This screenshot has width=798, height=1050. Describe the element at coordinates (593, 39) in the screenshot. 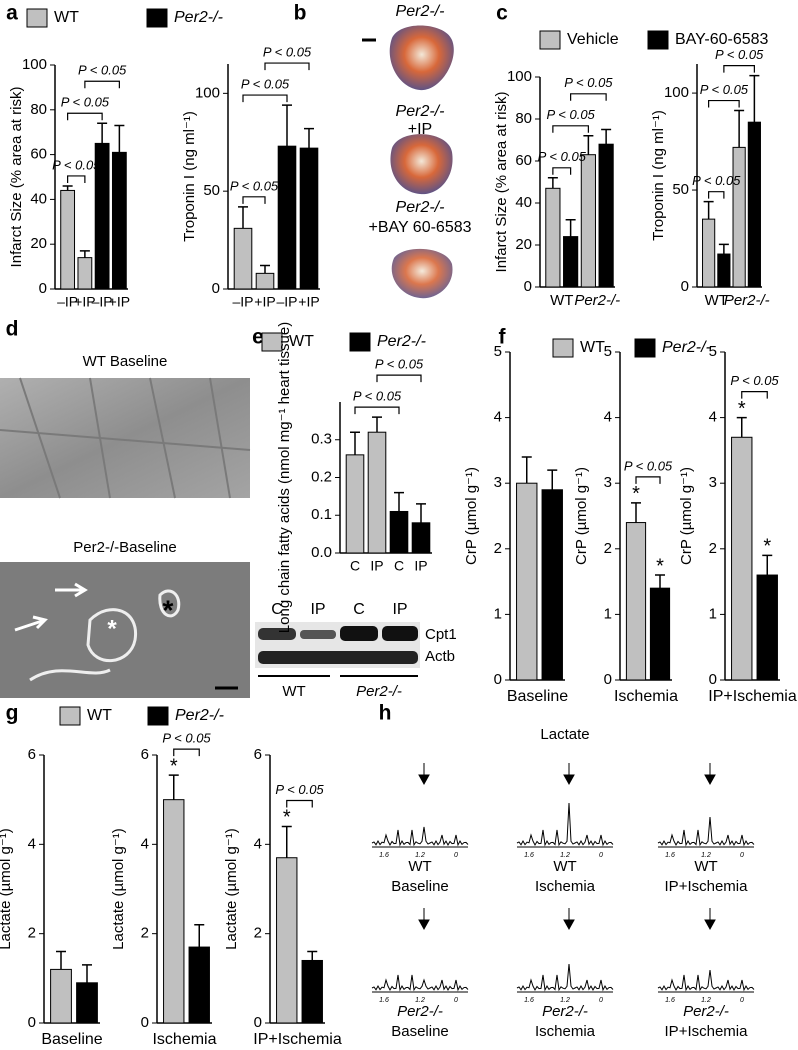

I see `legend-label: Vehicle` at that location.